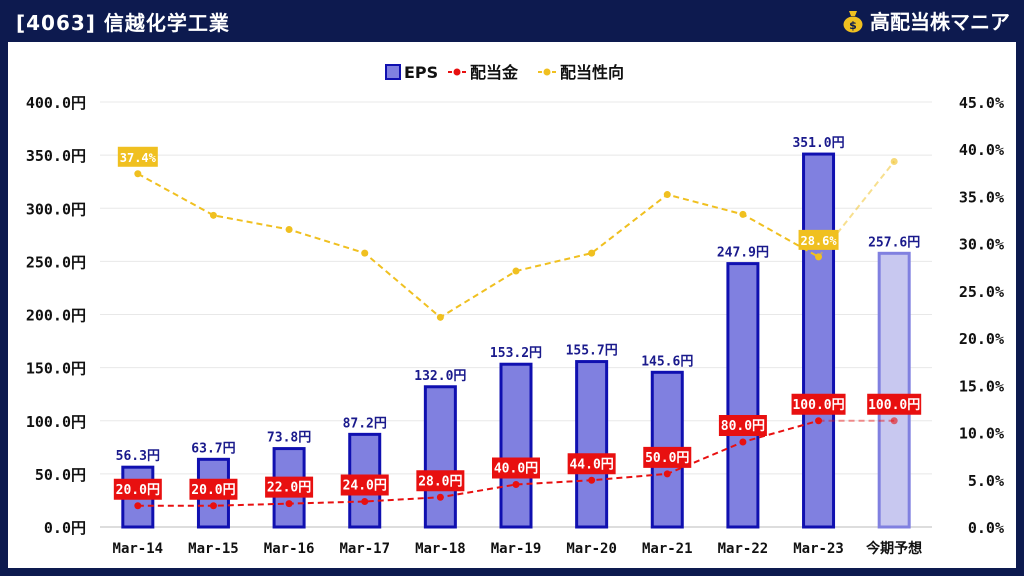 This screenshot has width=1024, height=576. What do you see at coordinates (592, 72) in the screenshot?
I see `legend-payout-label: 配当性向` at bounding box center [592, 72].